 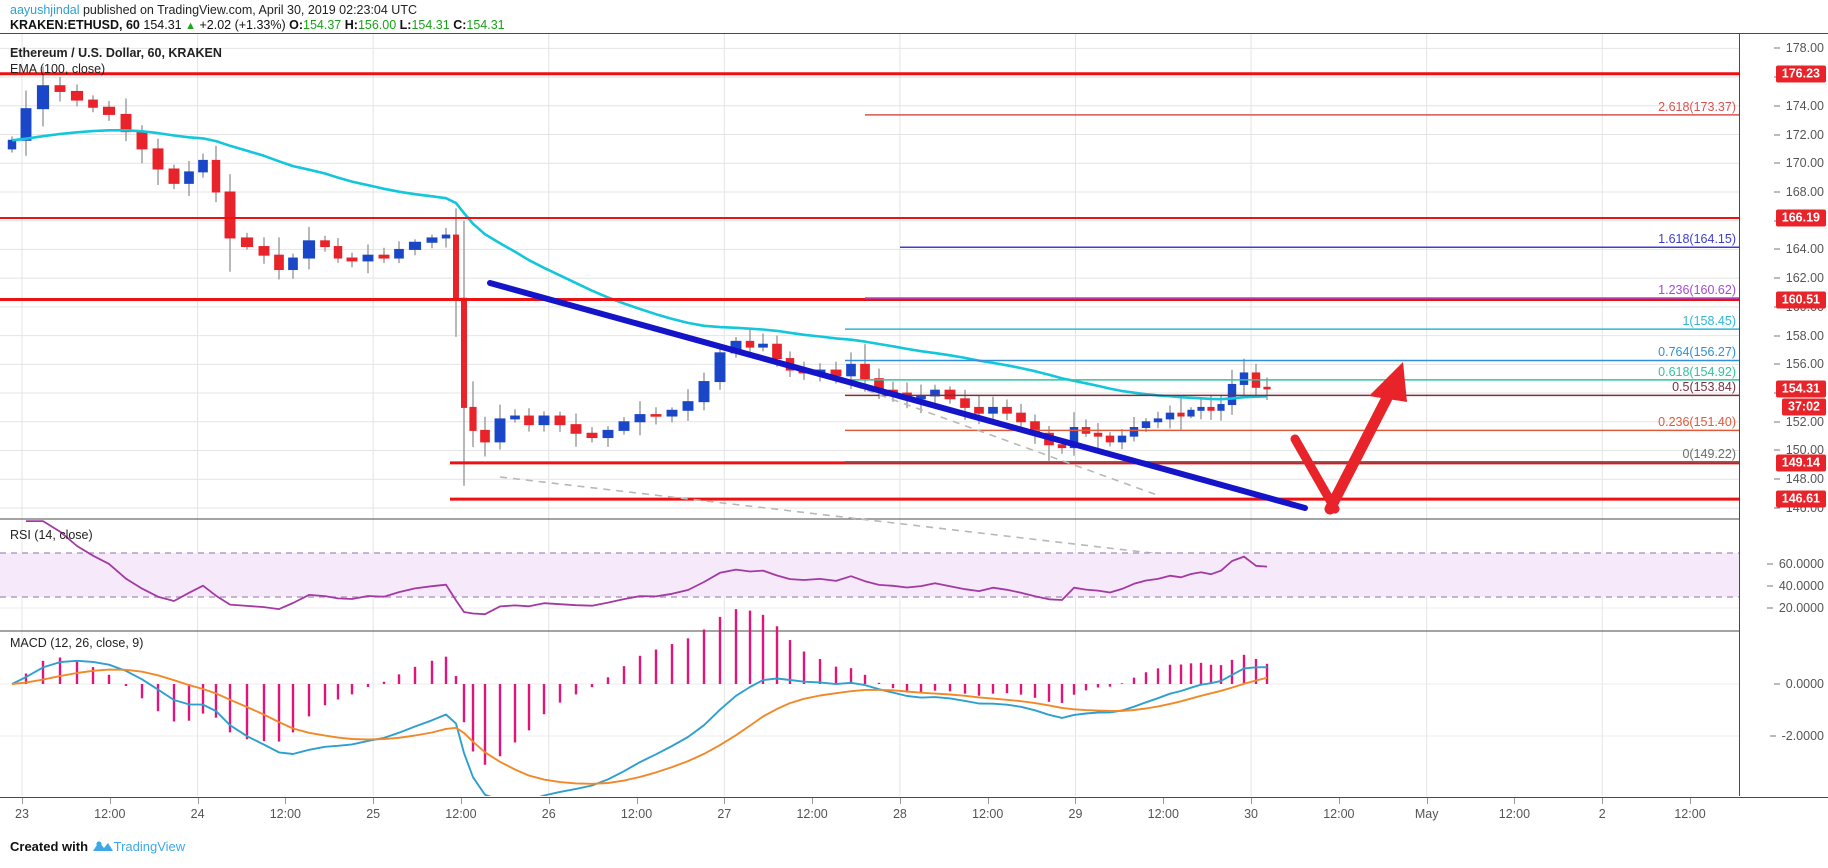 I want to click on macd-tick-label: -2.0000, so click(x=1796, y=736).